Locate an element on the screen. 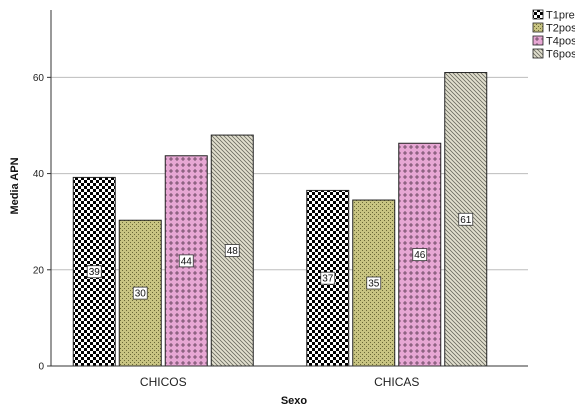 This screenshot has height=409, width=575. legend-label-T2post: T2post is located at coordinates (560, 29).